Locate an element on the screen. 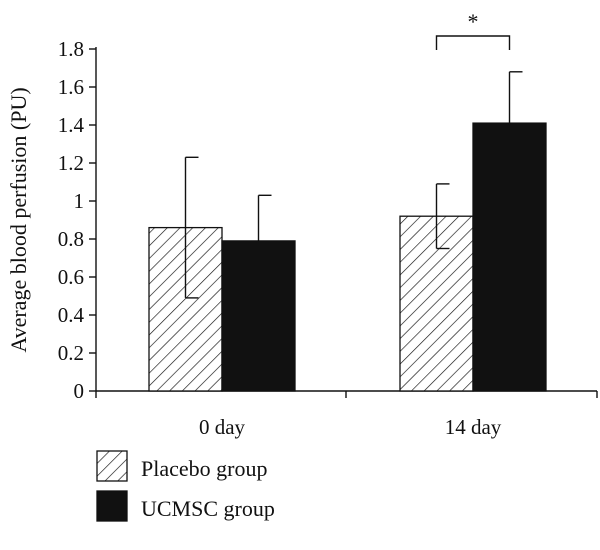  y-tick-label: 0.8 is located at coordinates (71, 239).